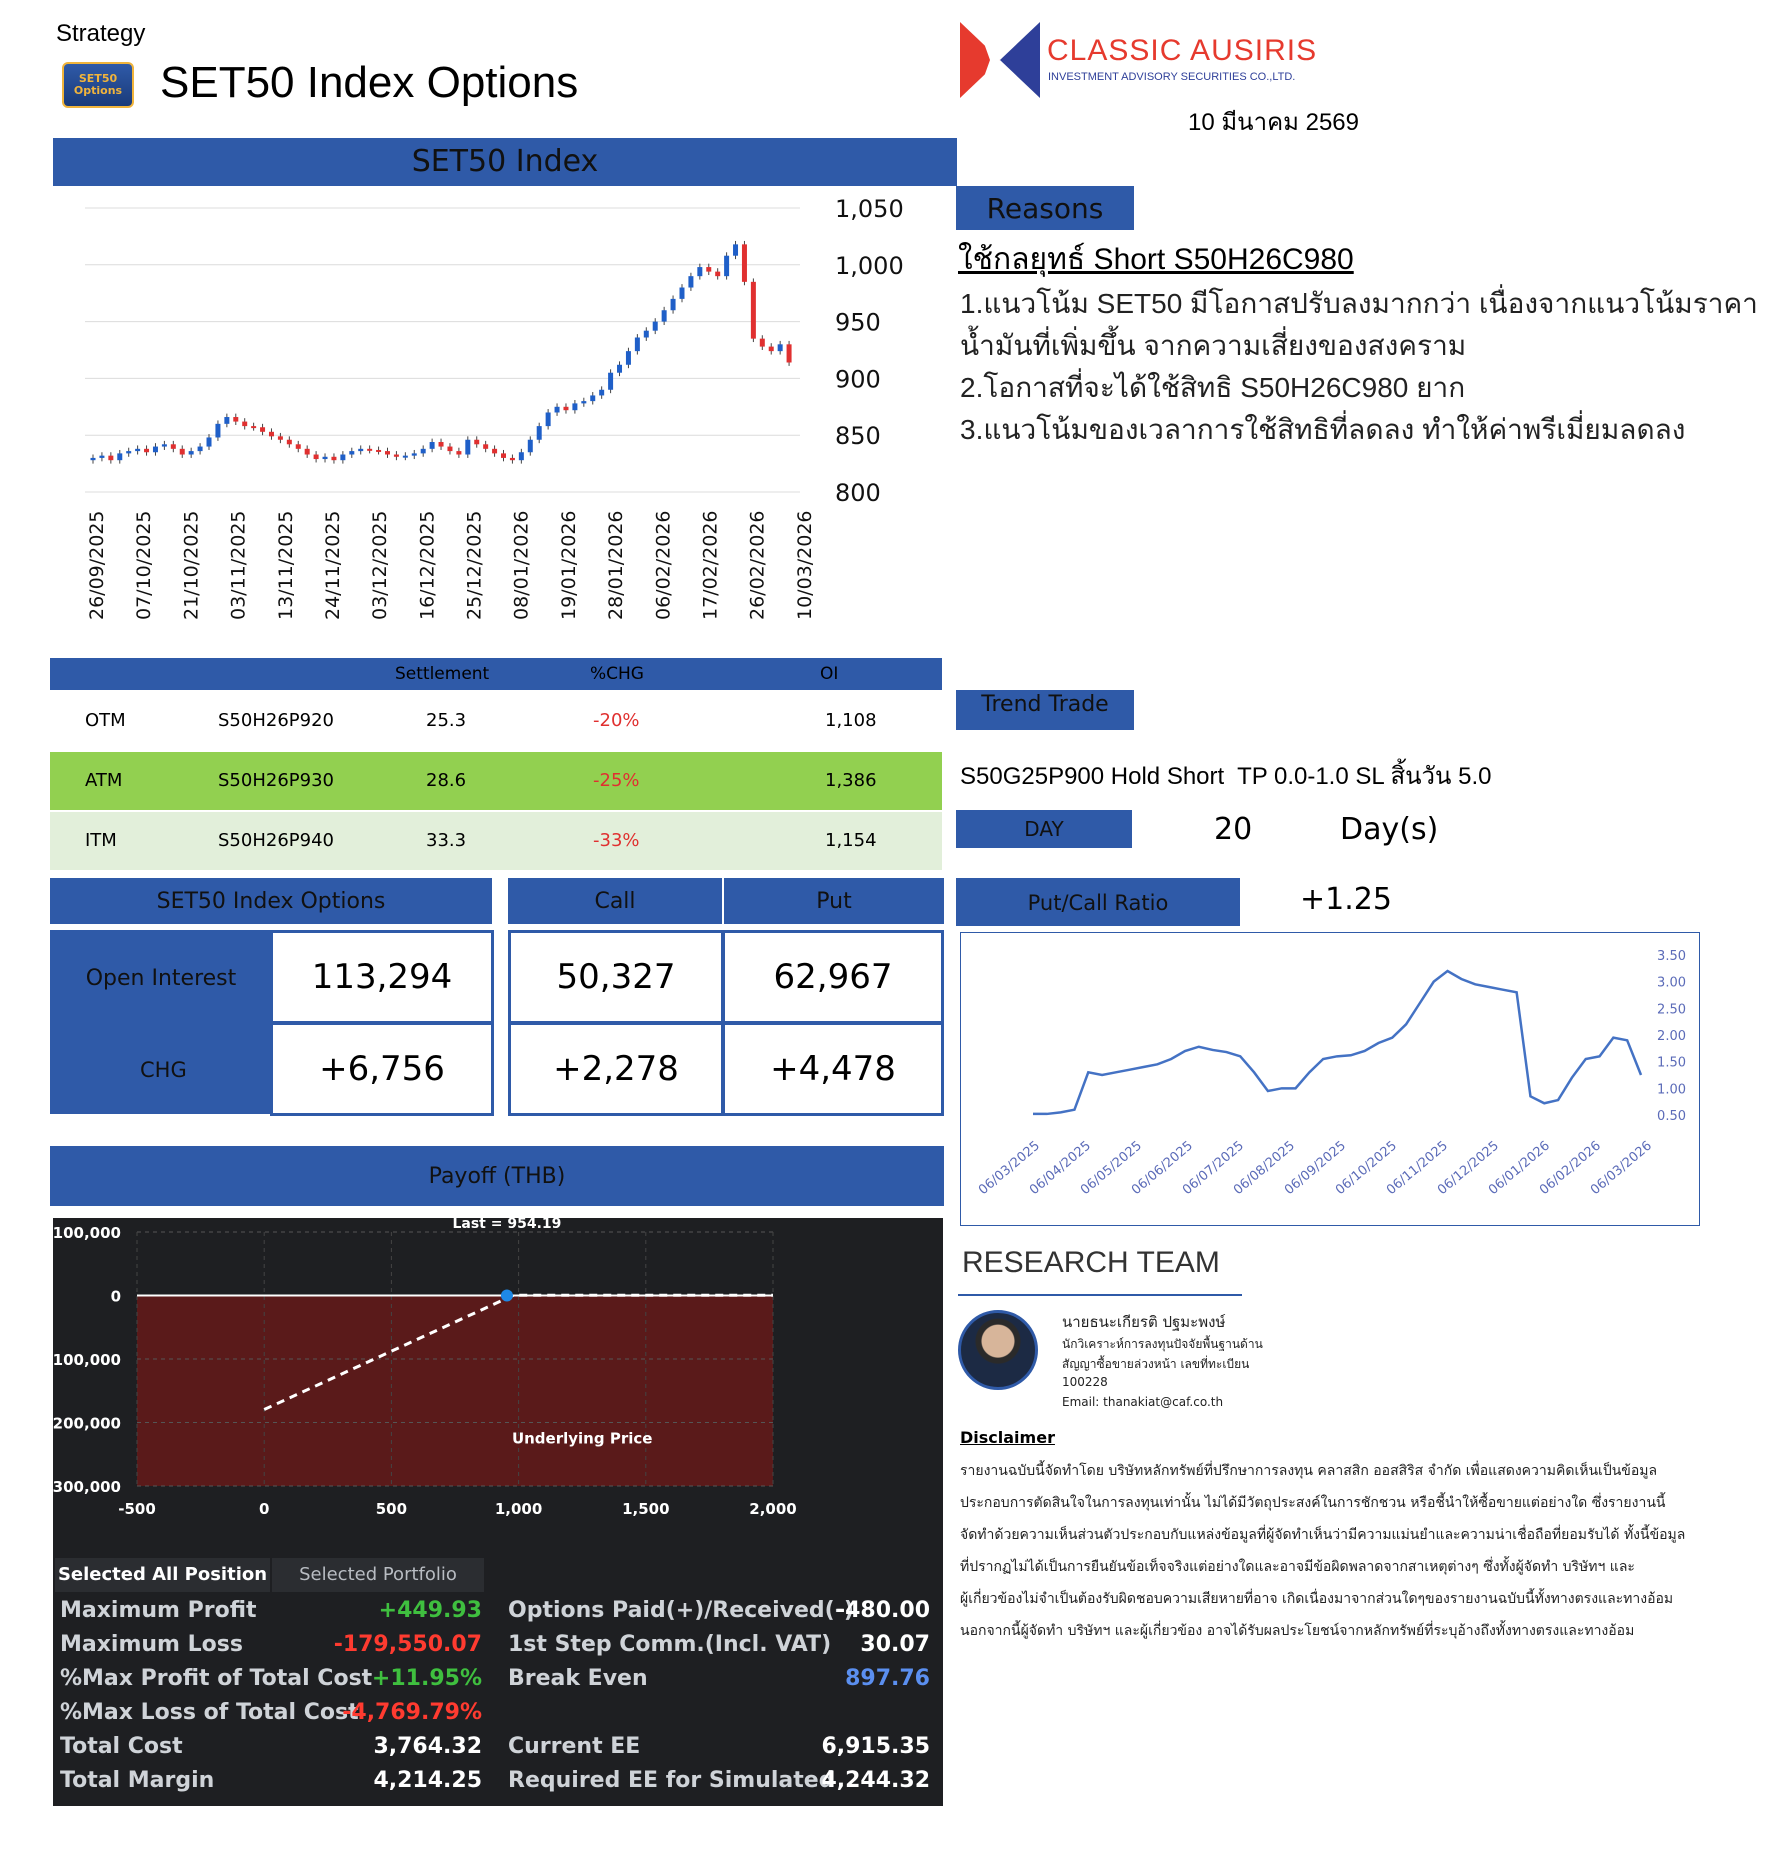 The image size is (1780, 1852). What do you see at coordinates (382, 1069) in the screenshot?
I see `chg-total: +6,756` at bounding box center [382, 1069].